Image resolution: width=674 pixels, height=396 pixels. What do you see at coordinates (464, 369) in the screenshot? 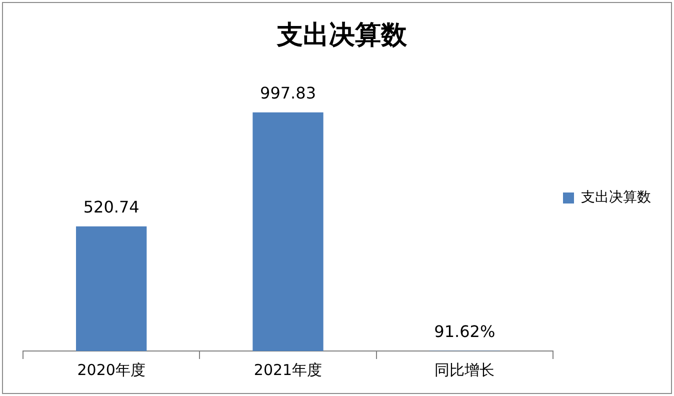
I see `x-tick-label: 同比增长` at bounding box center [464, 369].